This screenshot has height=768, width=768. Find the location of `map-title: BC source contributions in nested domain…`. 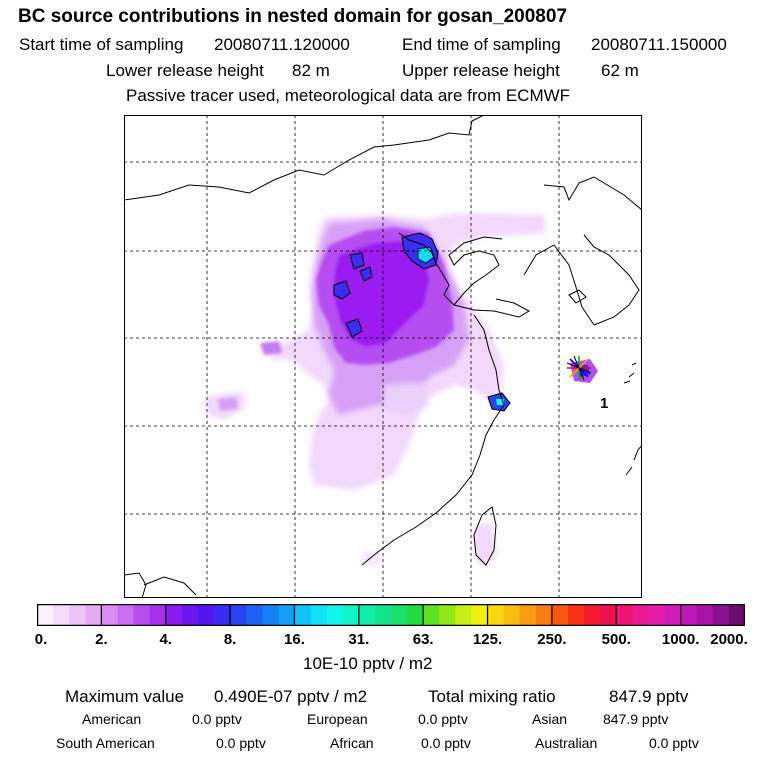

map-title: BC source contributions in nested domain… is located at coordinates (293, 16).